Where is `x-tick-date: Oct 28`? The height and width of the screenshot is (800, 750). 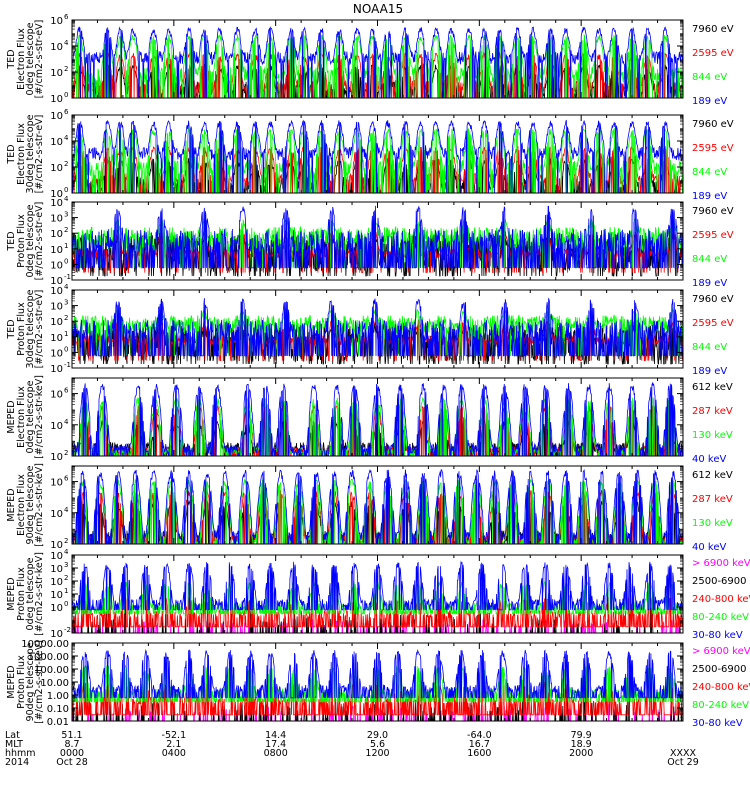
x-tick-date: Oct 28 is located at coordinates (72, 762).